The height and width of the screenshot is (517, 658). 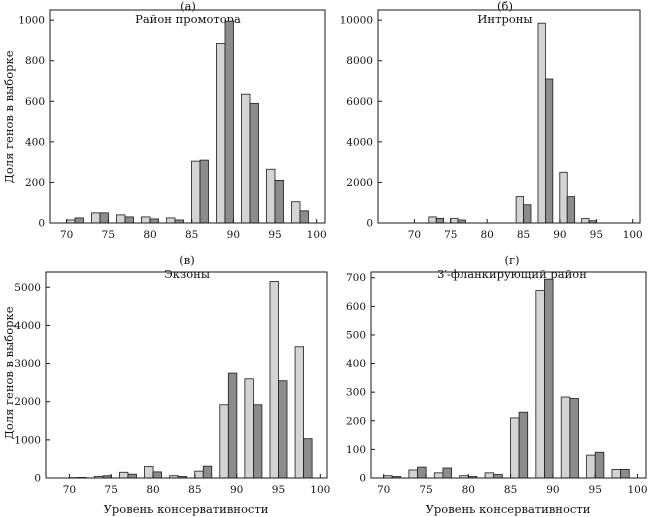 I want to click on panel-c-x-tick-label-1: 75, so click(x=111, y=490).